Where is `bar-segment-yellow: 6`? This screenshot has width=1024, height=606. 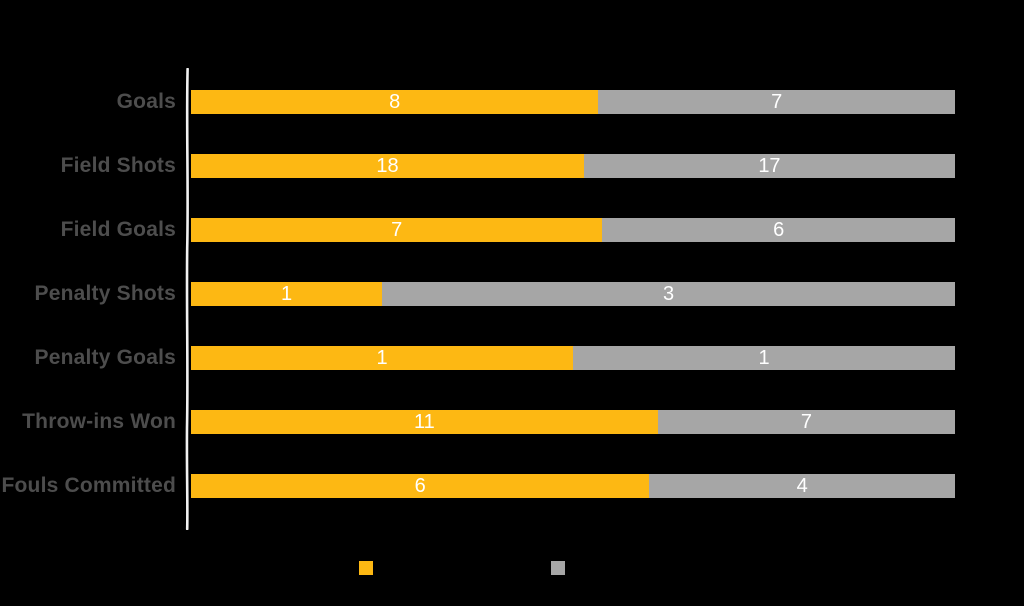 bar-segment-yellow: 6 is located at coordinates (420, 486).